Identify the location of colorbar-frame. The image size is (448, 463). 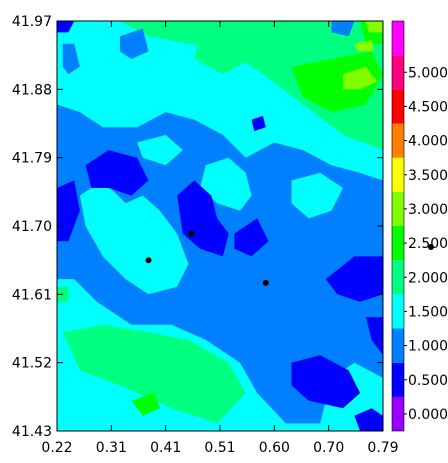
(398, 226).